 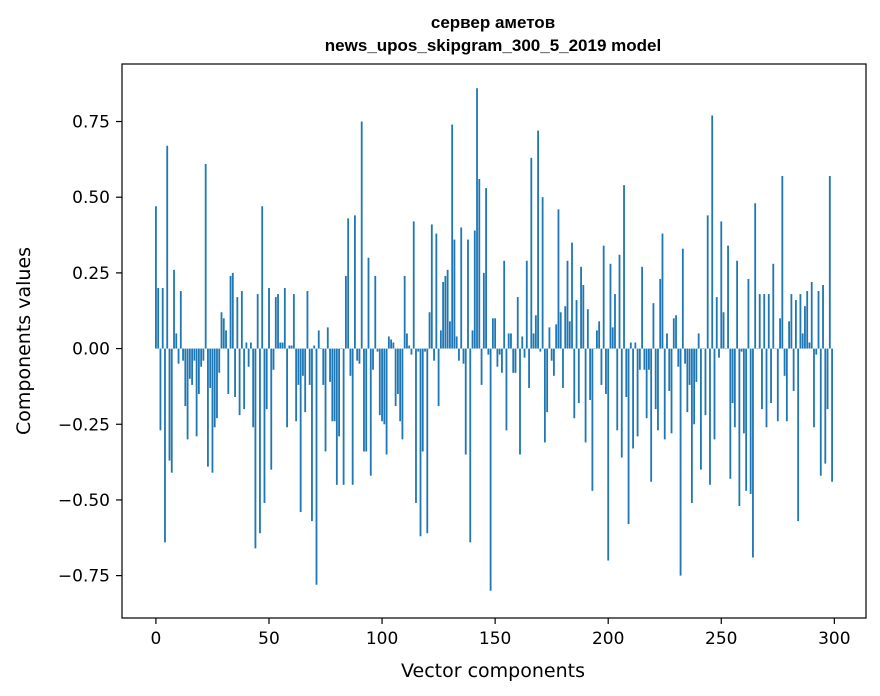 What do you see at coordinates (269, 639) in the screenshot?
I see `x-tick-label: 50` at bounding box center [269, 639].